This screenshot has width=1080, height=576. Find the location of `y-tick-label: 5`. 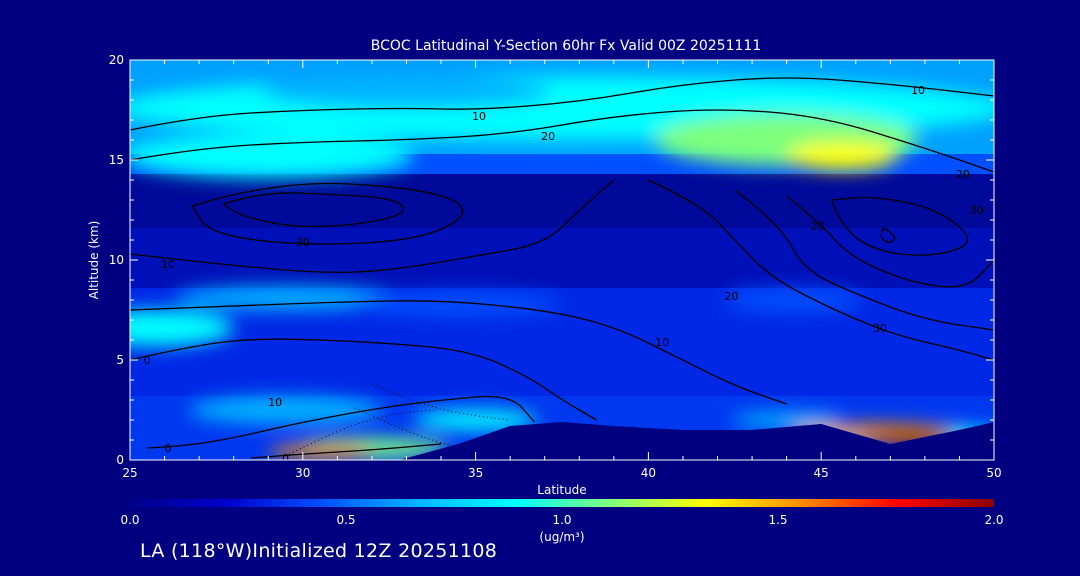

y-tick-label: 5 is located at coordinates (120, 360).